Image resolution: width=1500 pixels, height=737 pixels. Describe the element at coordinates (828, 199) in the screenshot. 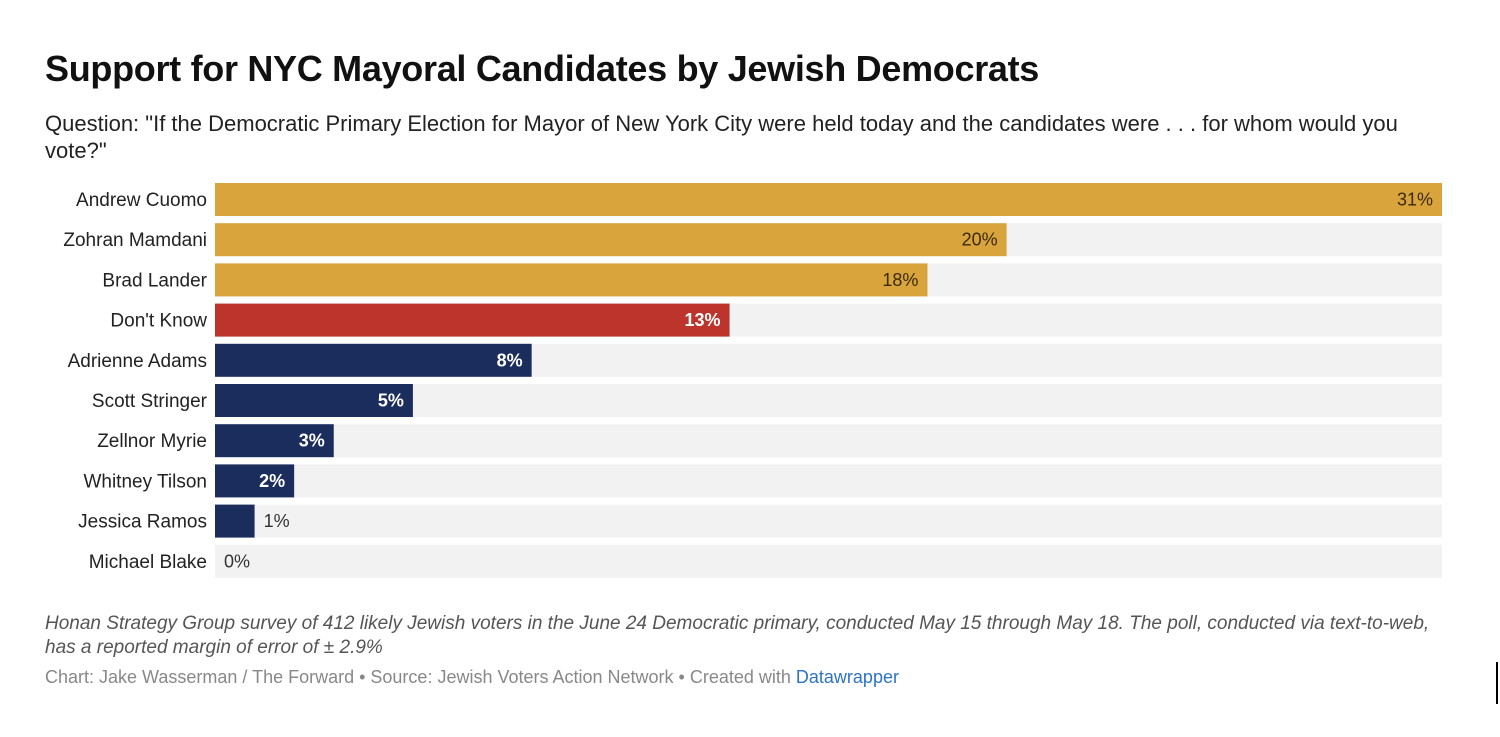

I see `bar-andrew-cuomo` at that location.